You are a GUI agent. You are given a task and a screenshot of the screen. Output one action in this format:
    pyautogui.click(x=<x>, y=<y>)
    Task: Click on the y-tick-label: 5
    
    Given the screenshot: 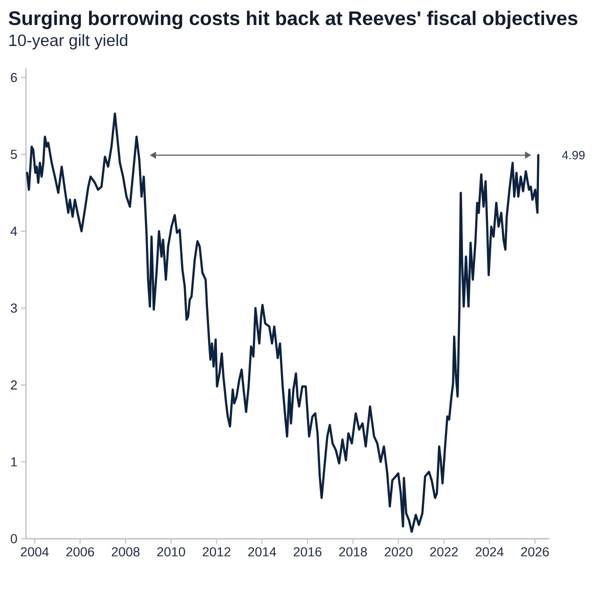 What is the action you would take?
    pyautogui.click(x=13, y=154)
    